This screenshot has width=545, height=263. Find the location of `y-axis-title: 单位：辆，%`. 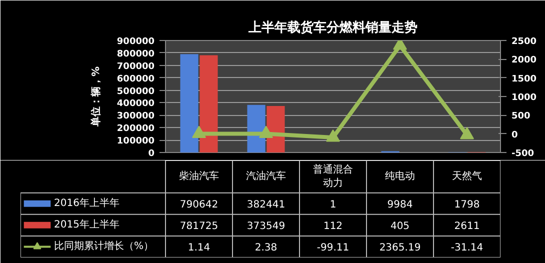

y-axis-title: 单位：辆，% is located at coordinates (96, 97).